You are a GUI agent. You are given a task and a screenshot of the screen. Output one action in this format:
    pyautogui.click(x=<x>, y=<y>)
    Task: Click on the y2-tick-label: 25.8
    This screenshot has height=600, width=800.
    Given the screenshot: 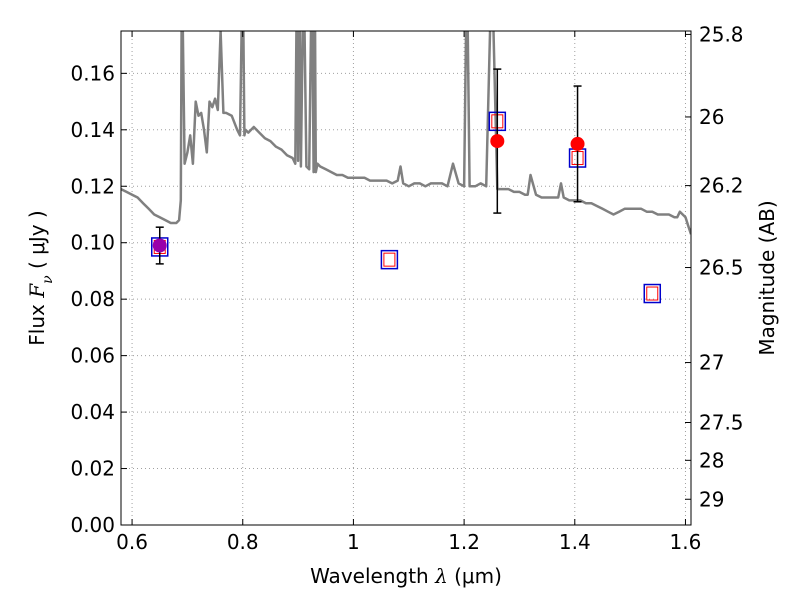 What is the action you would take?
    pyautogui.click(x=721, y=34)
    